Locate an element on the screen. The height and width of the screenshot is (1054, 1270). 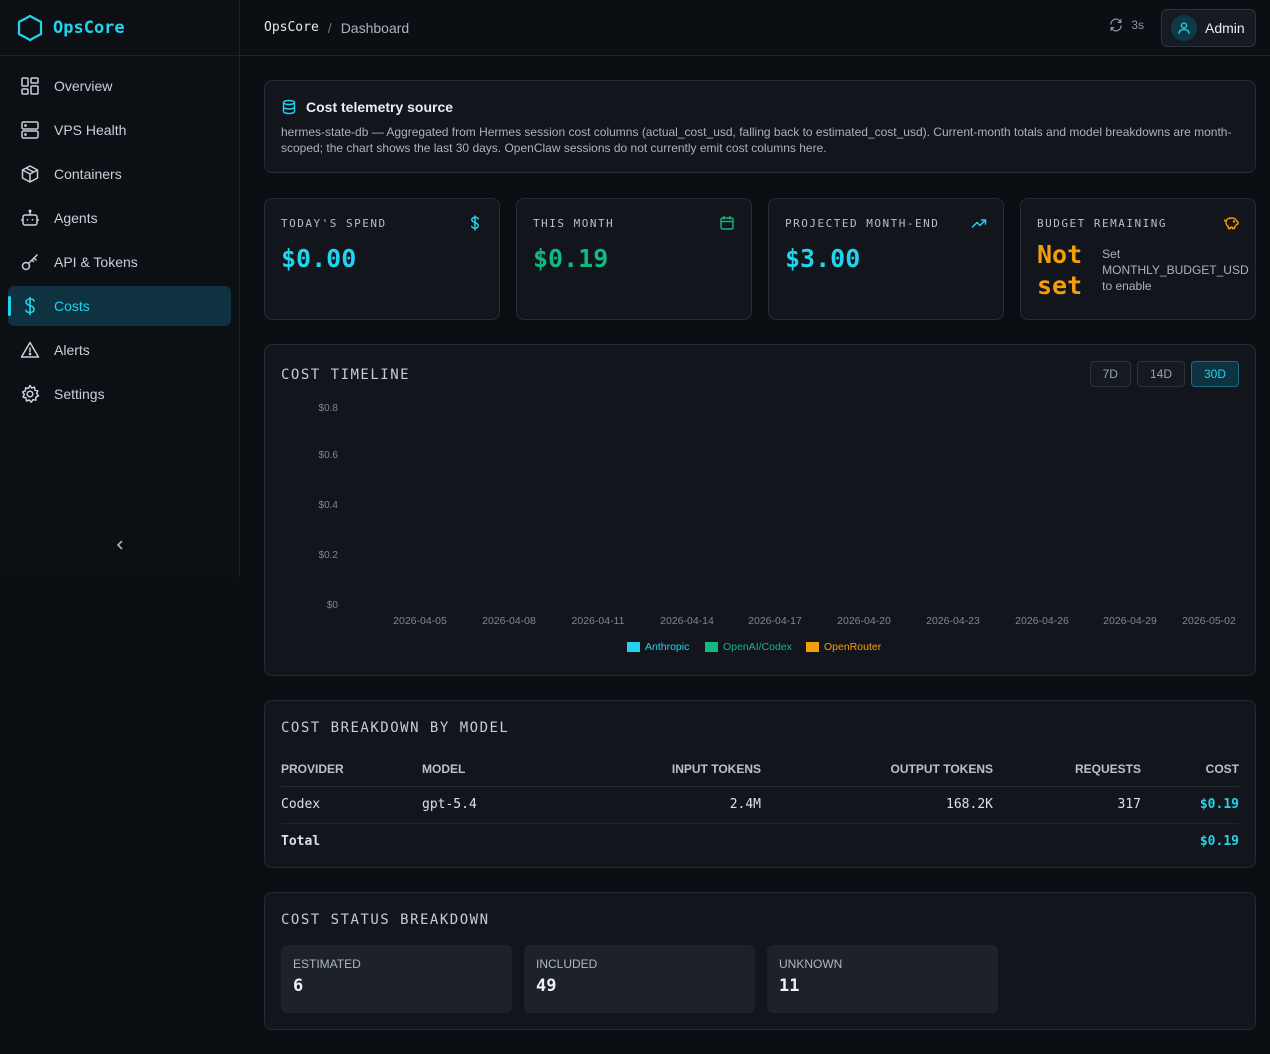
refresh-indicator: 3s is located at coordinates (1126, 25).